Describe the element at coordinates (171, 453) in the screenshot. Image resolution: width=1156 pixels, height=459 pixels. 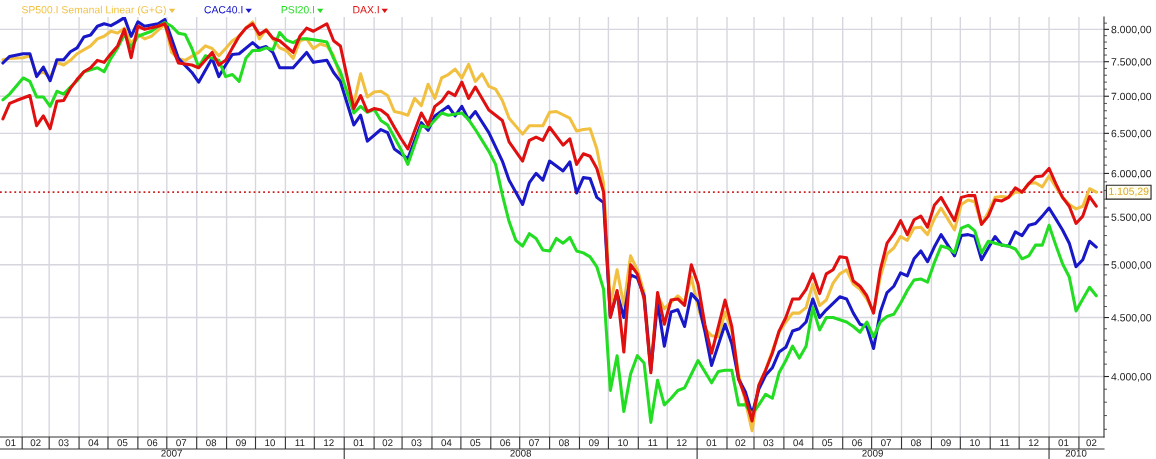
I see `x2-tick-label: 2007` at that location.